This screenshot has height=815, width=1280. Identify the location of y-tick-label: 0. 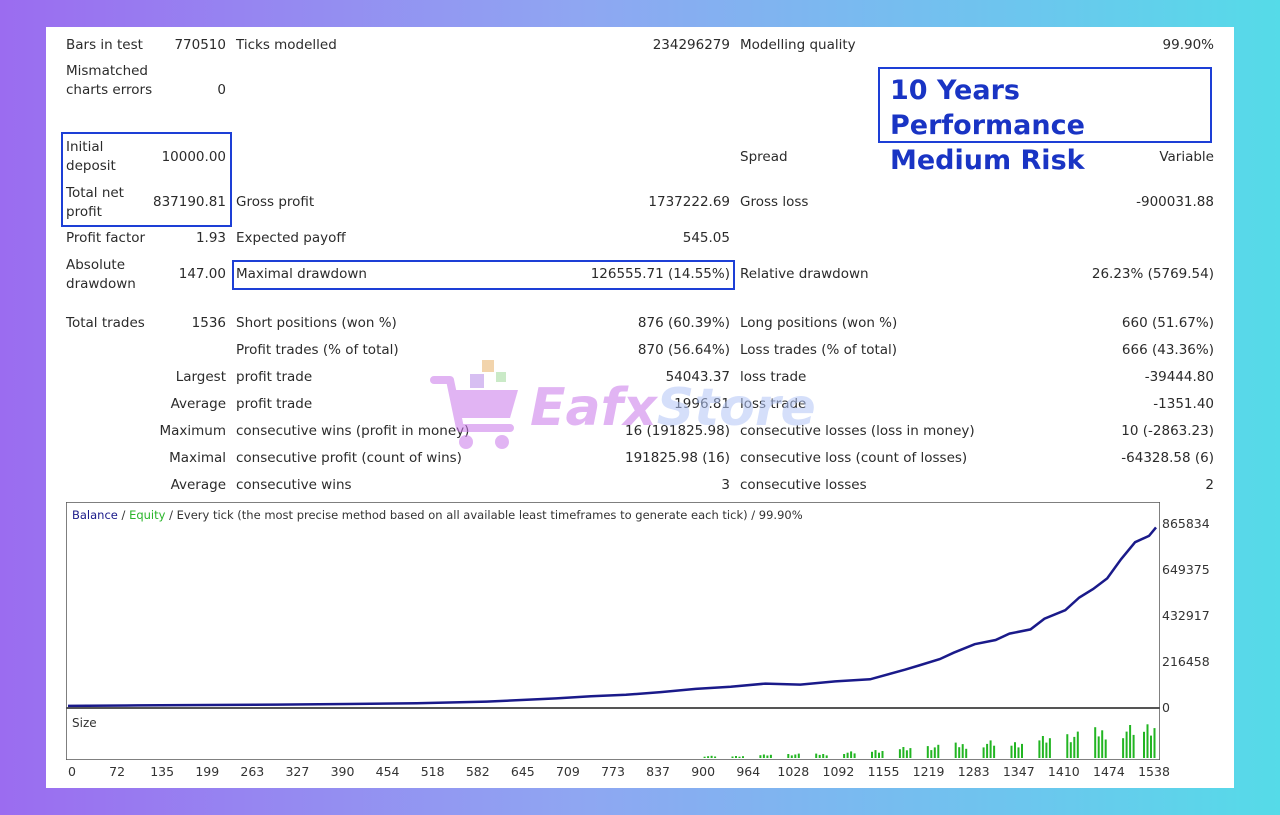
(1166, 707).